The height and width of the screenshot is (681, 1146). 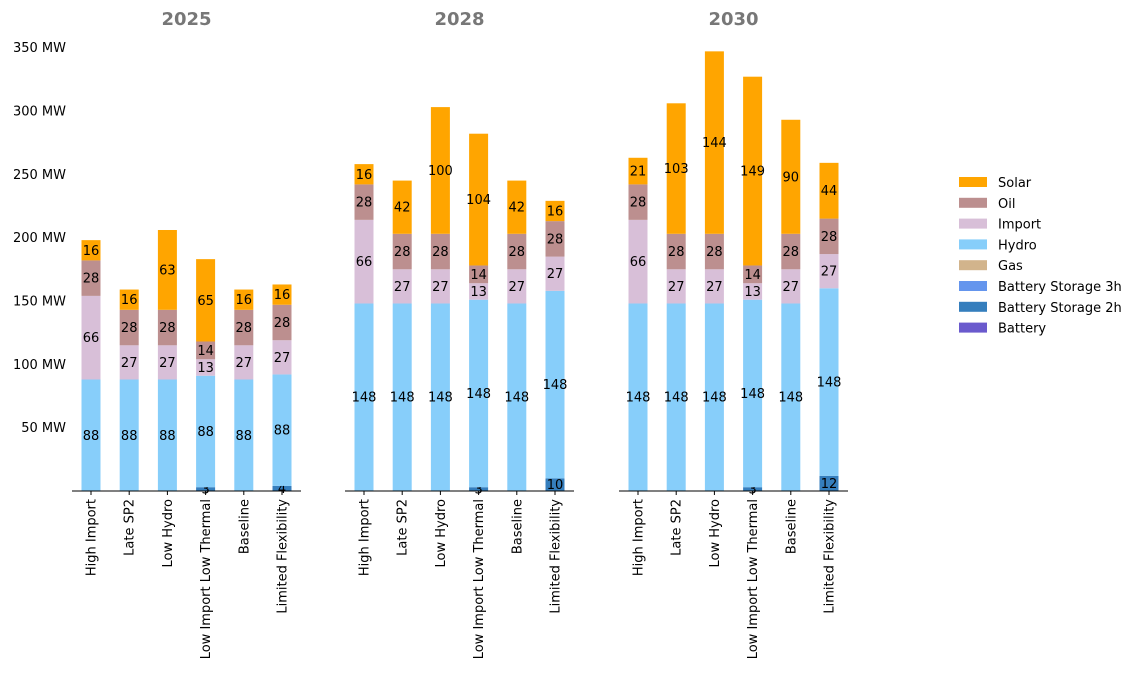 What do you see at coordinates (1040, 308) in the screenshot?
I see `legend-item: Battery Storage 2h` at bounding box center [1040, 308].